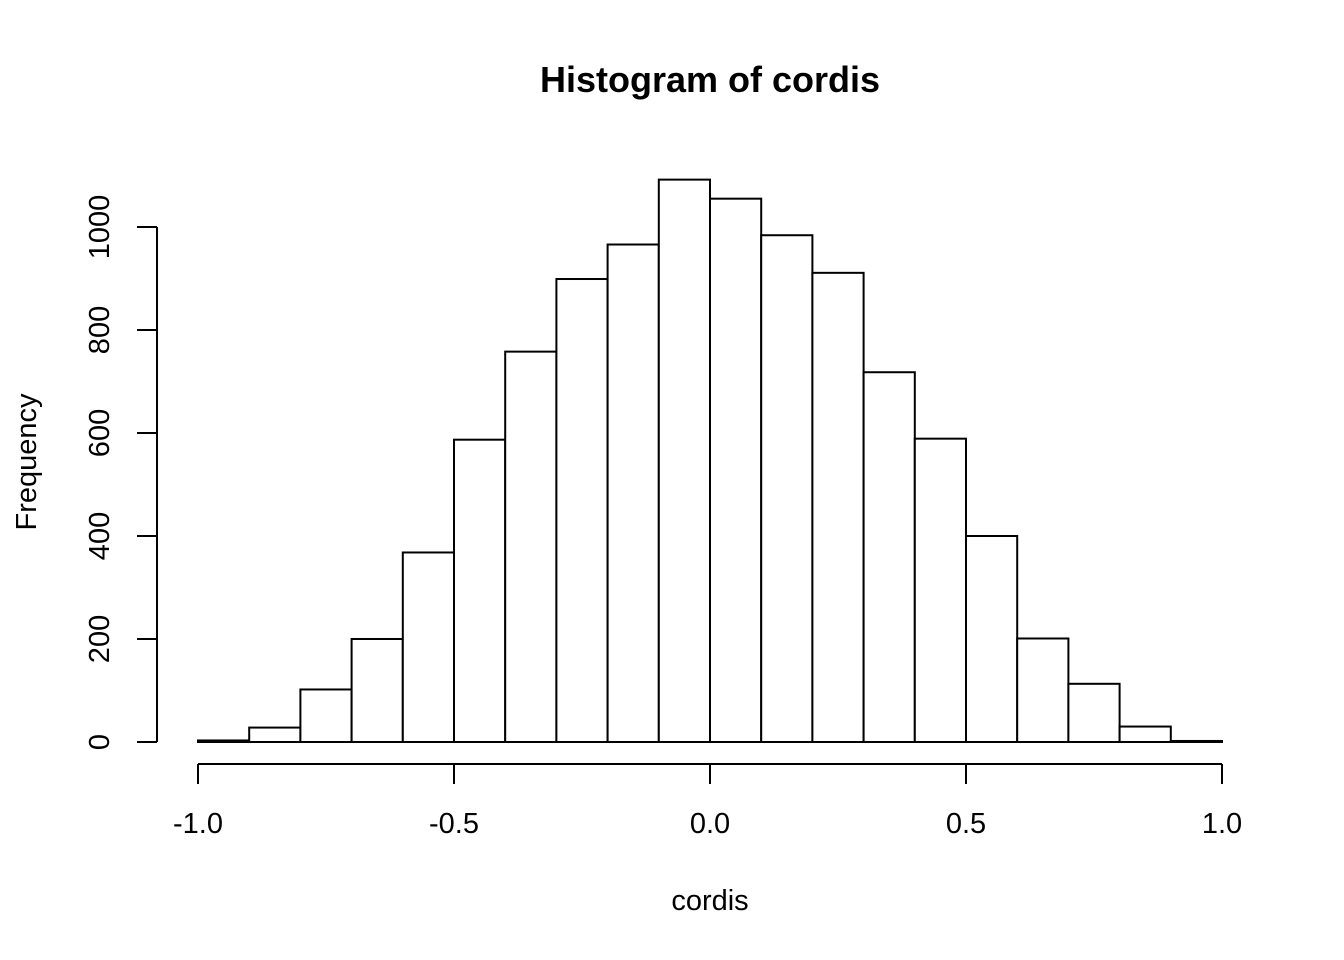  Describe the element at coordinates (709, 901) in the screenshot. I see `x-axis-label: cordis` at that location.